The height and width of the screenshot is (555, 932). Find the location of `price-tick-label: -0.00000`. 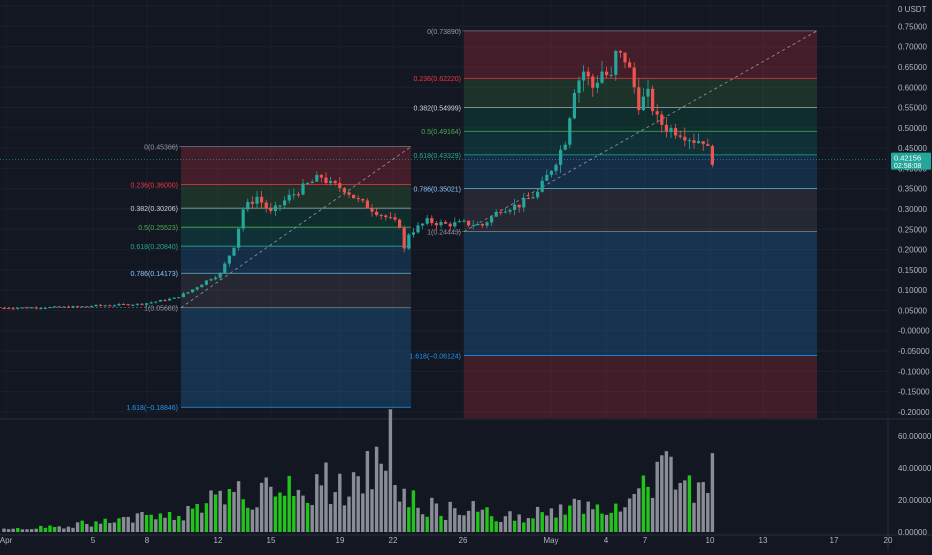

price-tick-label: -0.00000 is located at coordinates (914, 331).